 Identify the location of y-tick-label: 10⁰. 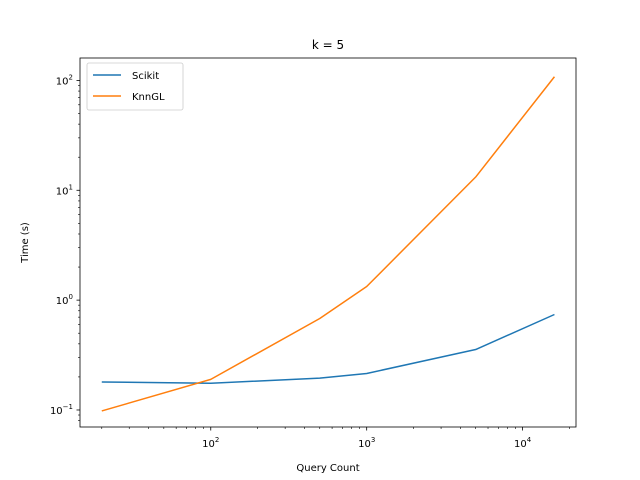
(64, 300).